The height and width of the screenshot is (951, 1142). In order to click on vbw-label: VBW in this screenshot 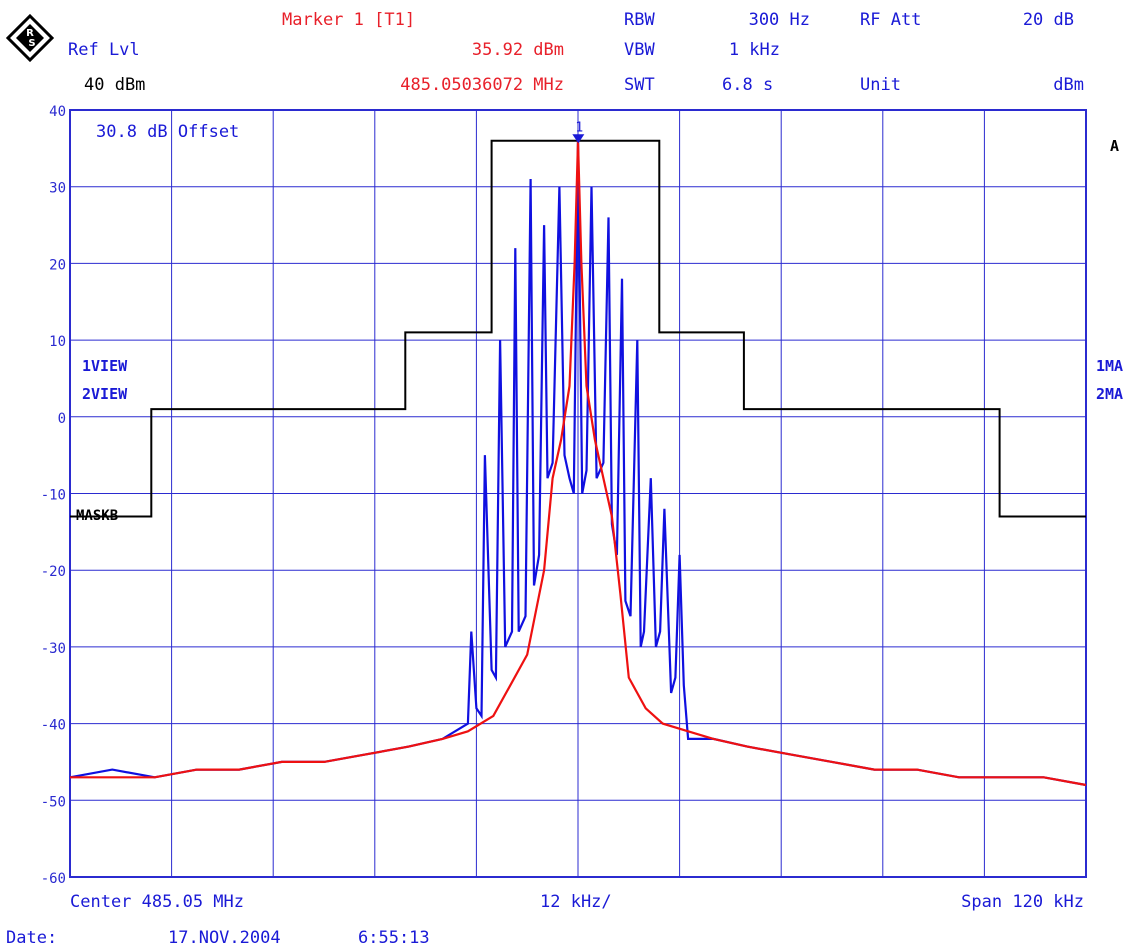, I will do `click(639, 50)`.